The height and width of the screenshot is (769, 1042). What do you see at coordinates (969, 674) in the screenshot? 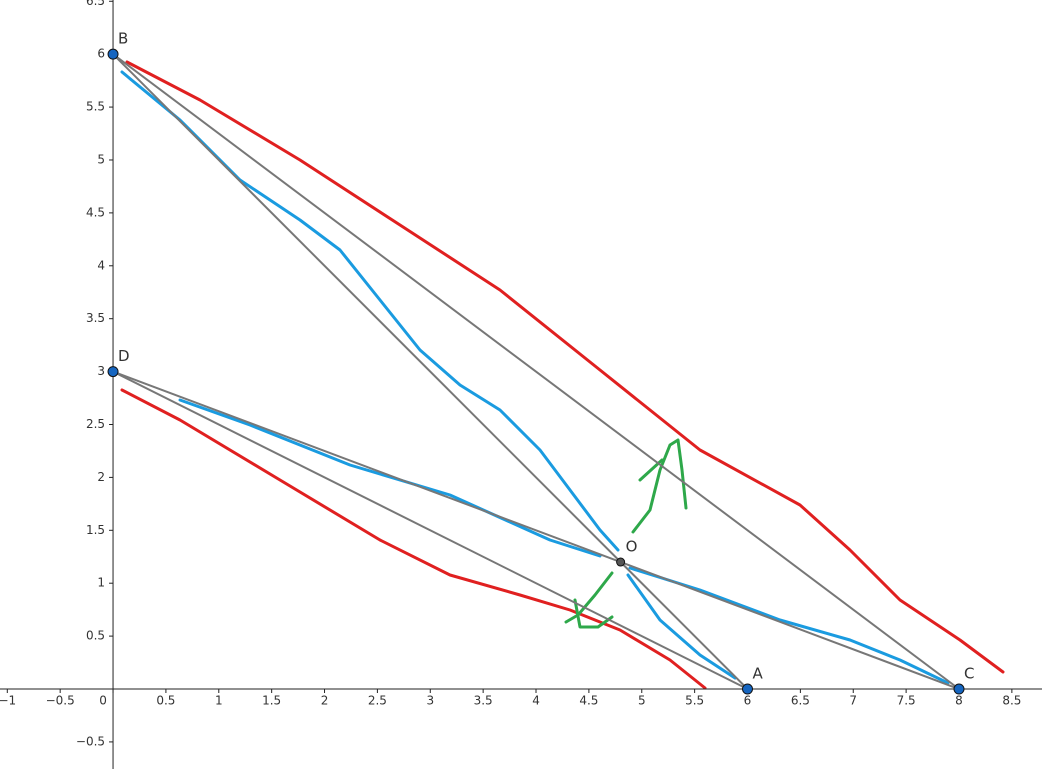
I see `point-label: C` at bounding box center [969, 674].